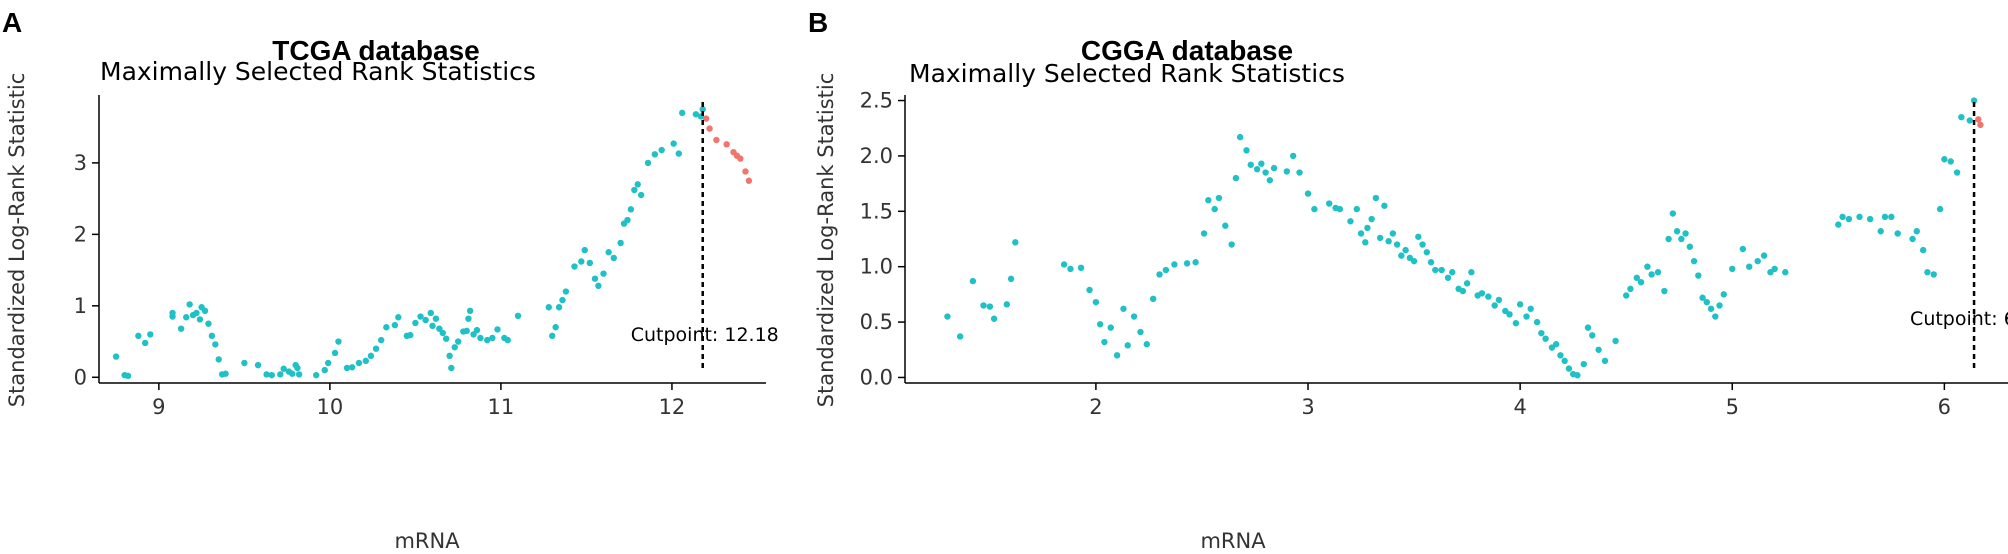 Image resolution: width=2008 pixels, height=554 pixels. What do you see at coordinates (17, 240) in the screenshot?
I see `y-axis-label-a: Standardized Log-Rank Statistic` at bounding box center [17, 240].